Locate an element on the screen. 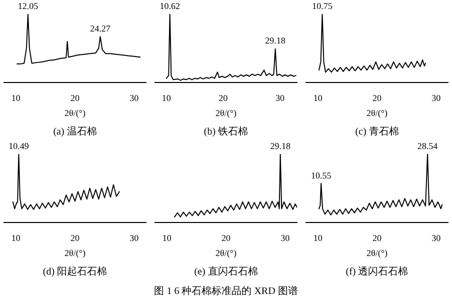 The image size is (452, 305). text: (b) 铁石棉 is located at coordinates (226, 132).